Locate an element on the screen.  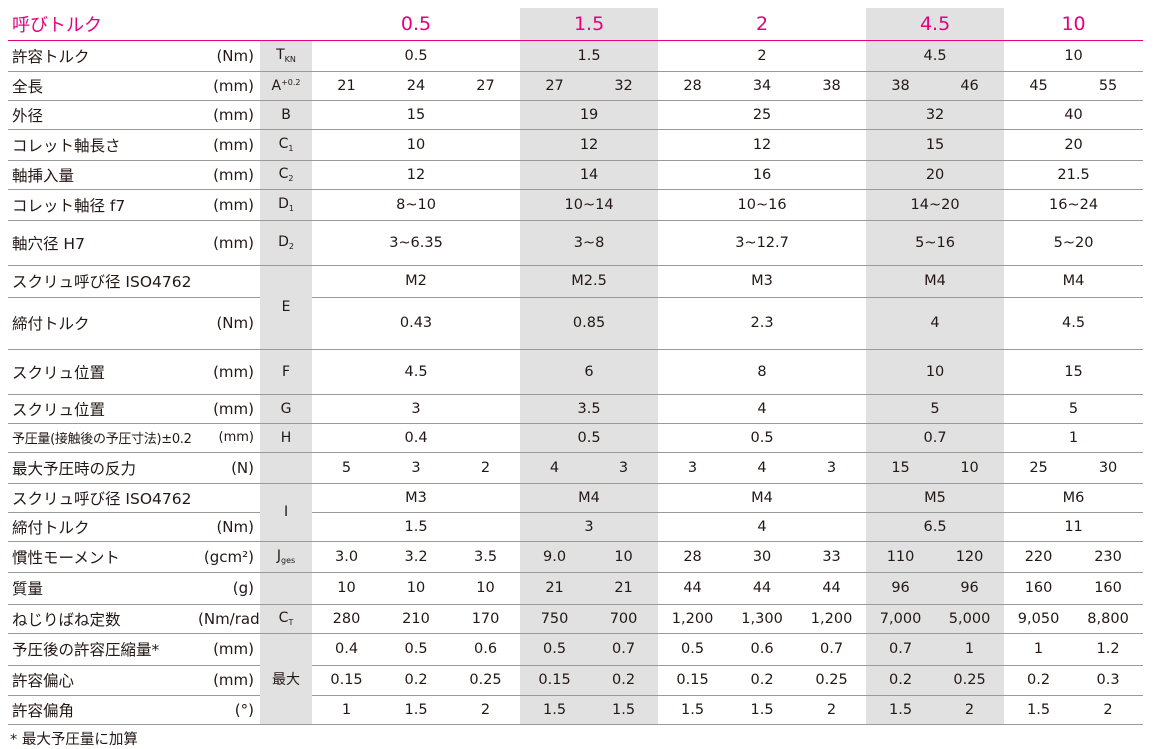
row-symbol: C1 is located at coordinates (286, 145).